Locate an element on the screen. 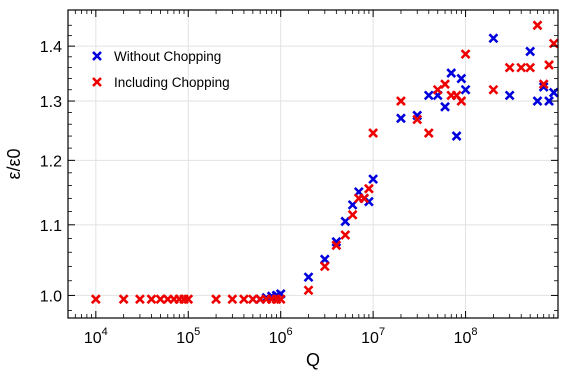  x-tick-label: 10⁶ is located at coordinates (281, 336).